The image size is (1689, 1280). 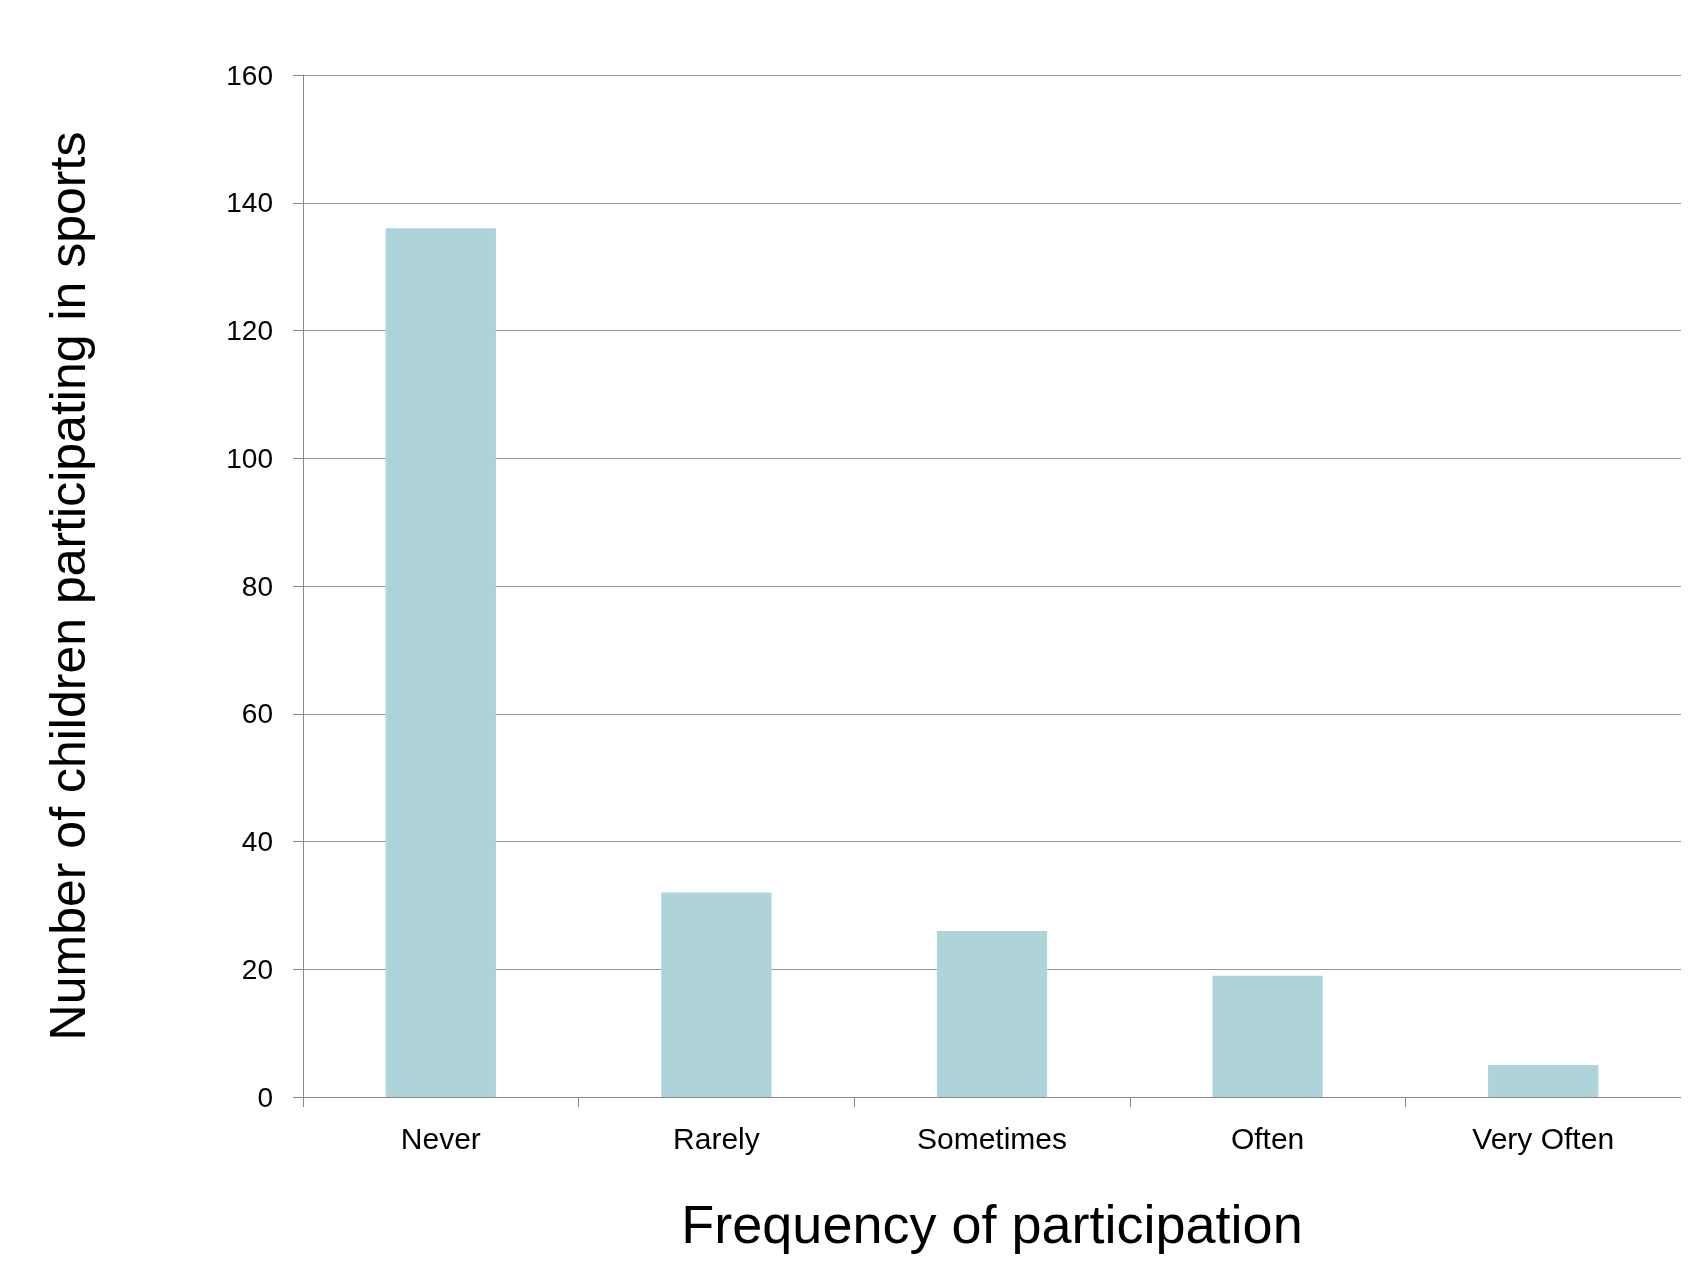 I want to click on x-tick-label: Rarely, so click(x=716, y=1138).